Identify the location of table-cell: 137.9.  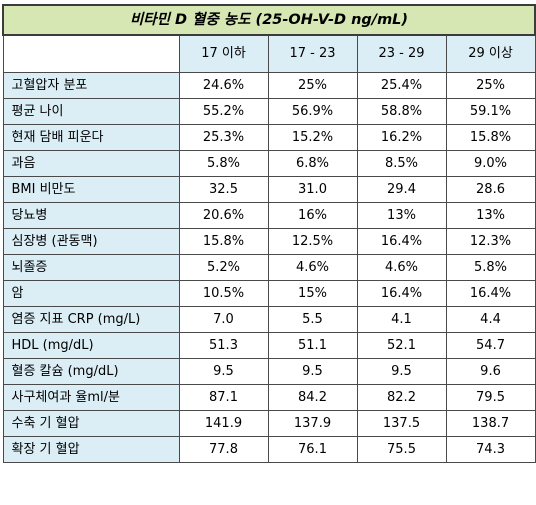
(312, 423).